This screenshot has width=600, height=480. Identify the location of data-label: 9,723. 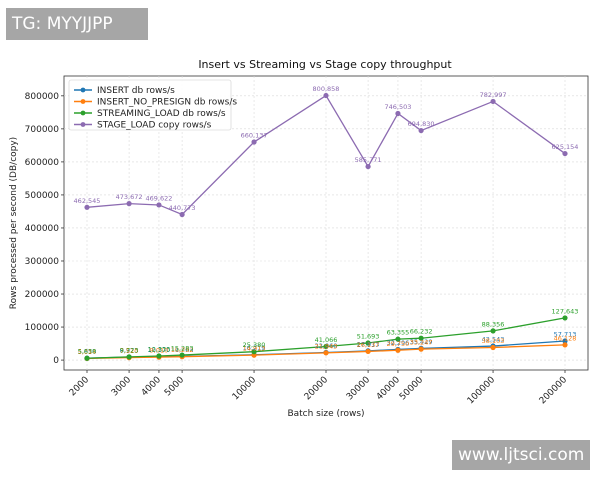
(129, 350).